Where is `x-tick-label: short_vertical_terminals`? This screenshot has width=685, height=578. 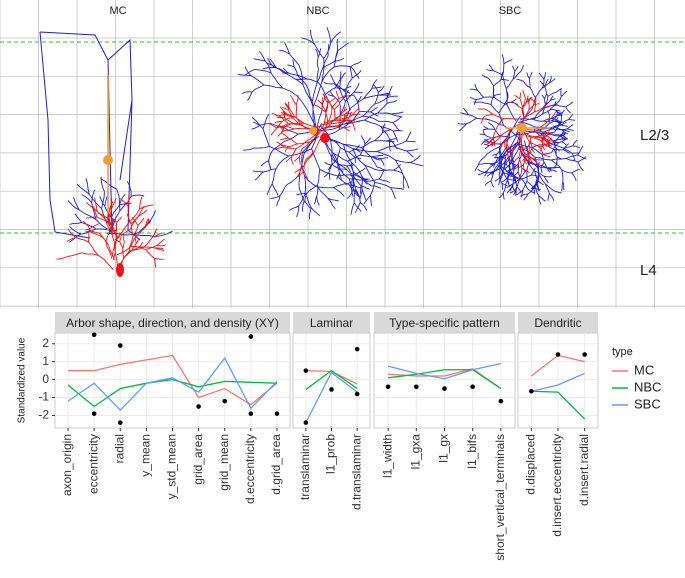
x-tick-label: short_vertical_terminals is located at coordinates (500, 497).